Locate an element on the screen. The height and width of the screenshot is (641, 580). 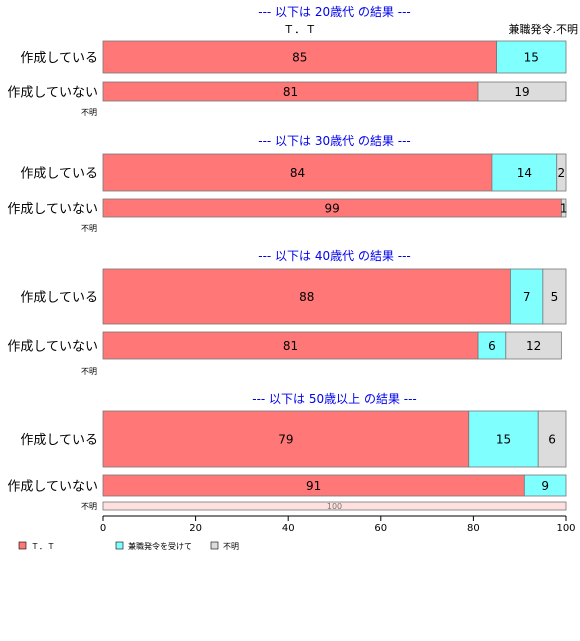
panel-title: --- 以下は 50歳以上 の結果 --- is located at coordinates (334, 399).